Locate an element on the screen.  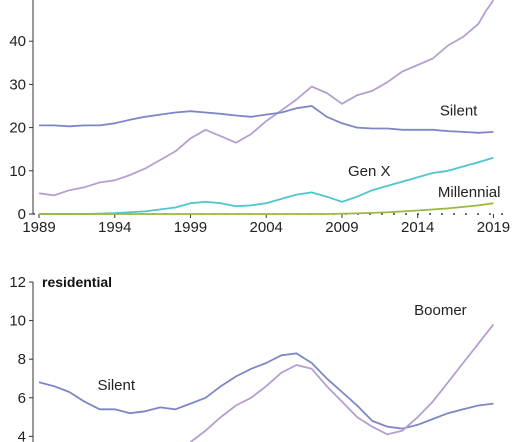
y-tick-label: 8 is located at coordinates (22, 359).